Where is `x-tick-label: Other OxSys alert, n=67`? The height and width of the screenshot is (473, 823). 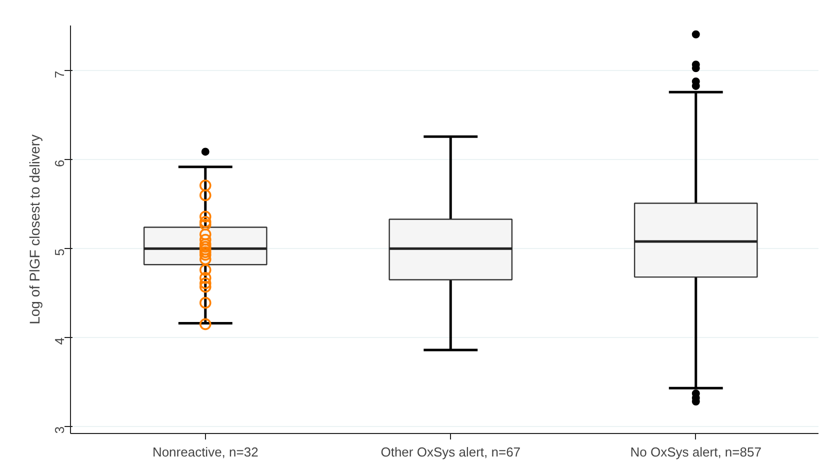
x-tick-label: Other OxSys alert, n=67 is located at coordinates (450, 452).